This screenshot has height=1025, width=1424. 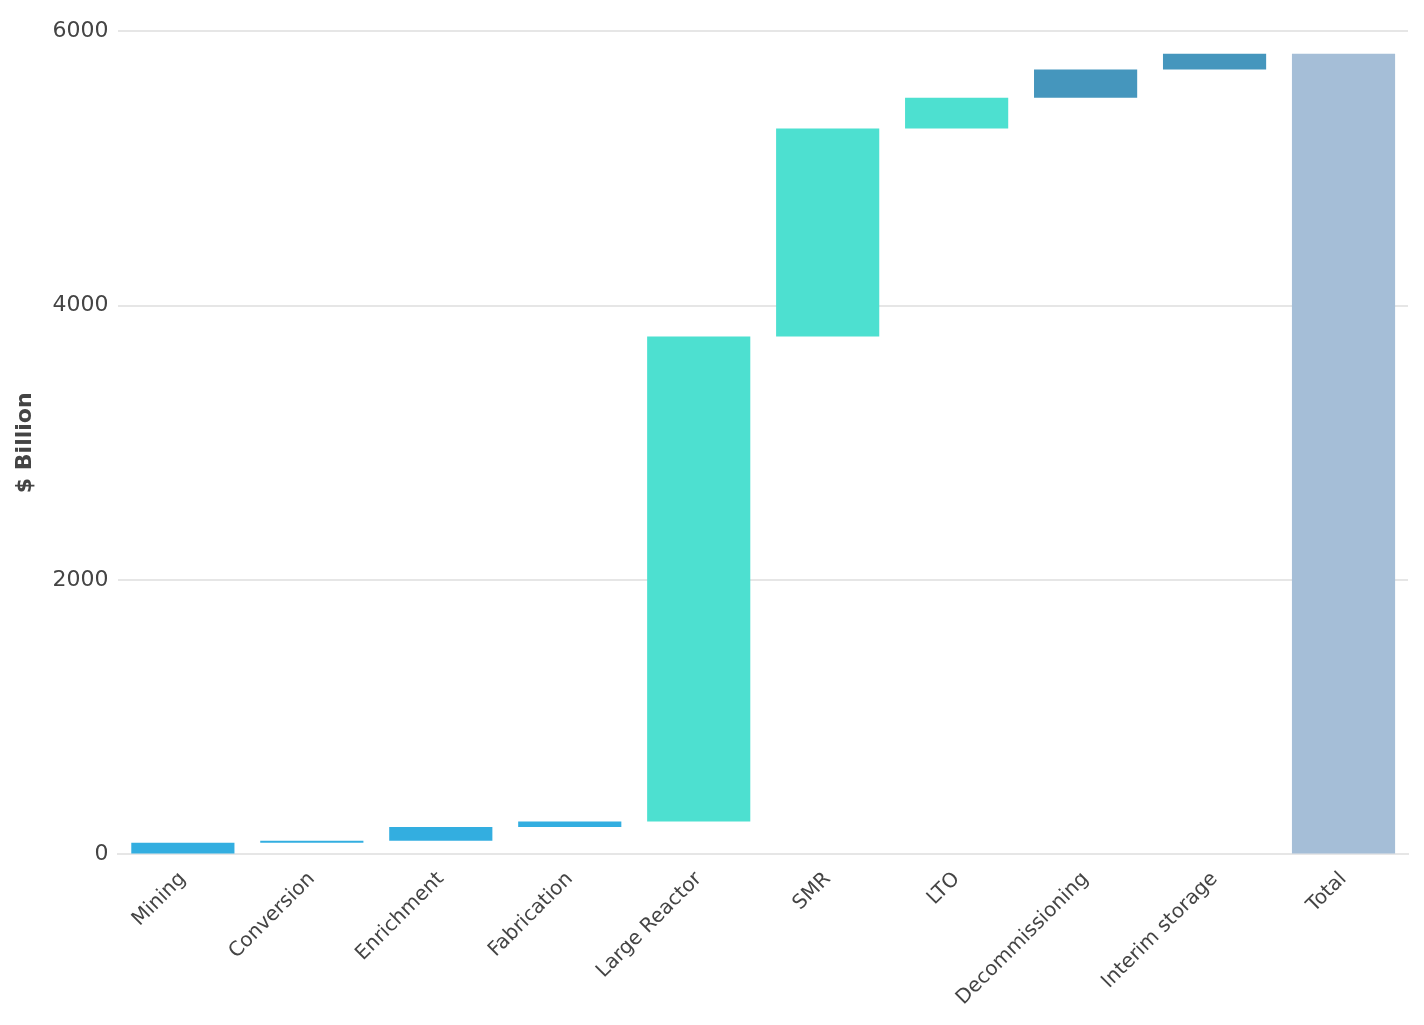 I want to click on y-tick-label: 2000, so click(x=80, y=578).